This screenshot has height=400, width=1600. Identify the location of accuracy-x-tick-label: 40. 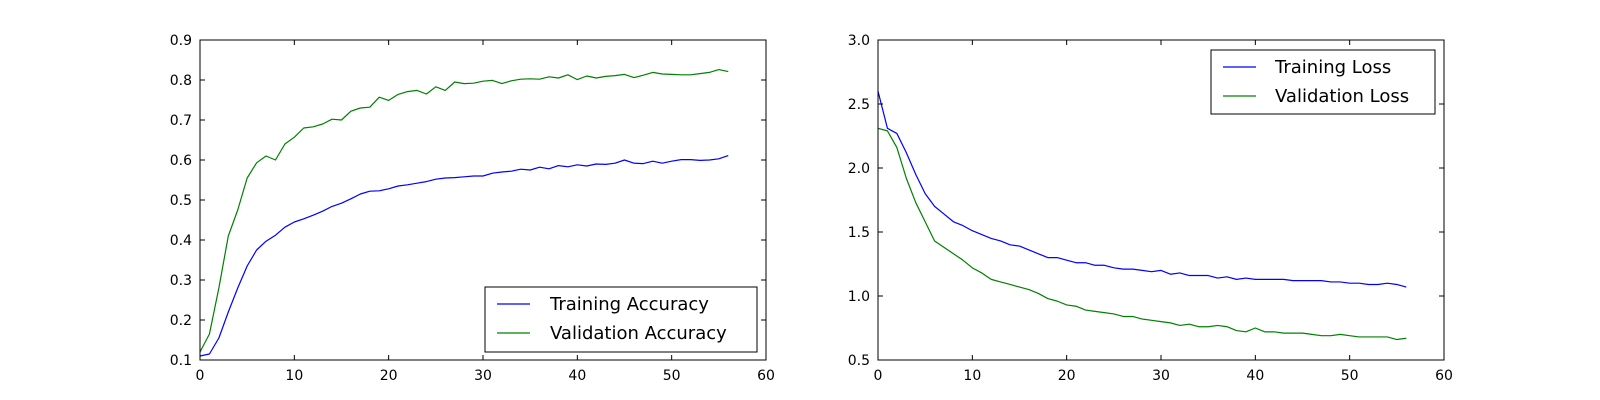
(577, 376).